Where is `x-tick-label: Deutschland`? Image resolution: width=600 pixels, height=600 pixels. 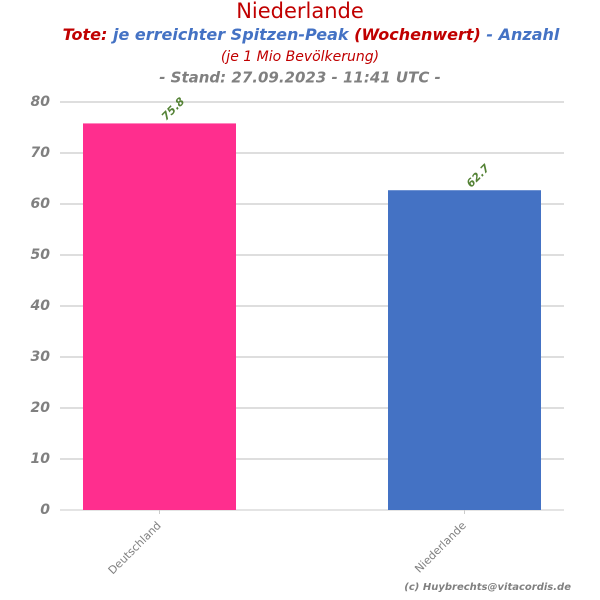
x-tick-label: Deutschland is located at coordinates (135, 548).